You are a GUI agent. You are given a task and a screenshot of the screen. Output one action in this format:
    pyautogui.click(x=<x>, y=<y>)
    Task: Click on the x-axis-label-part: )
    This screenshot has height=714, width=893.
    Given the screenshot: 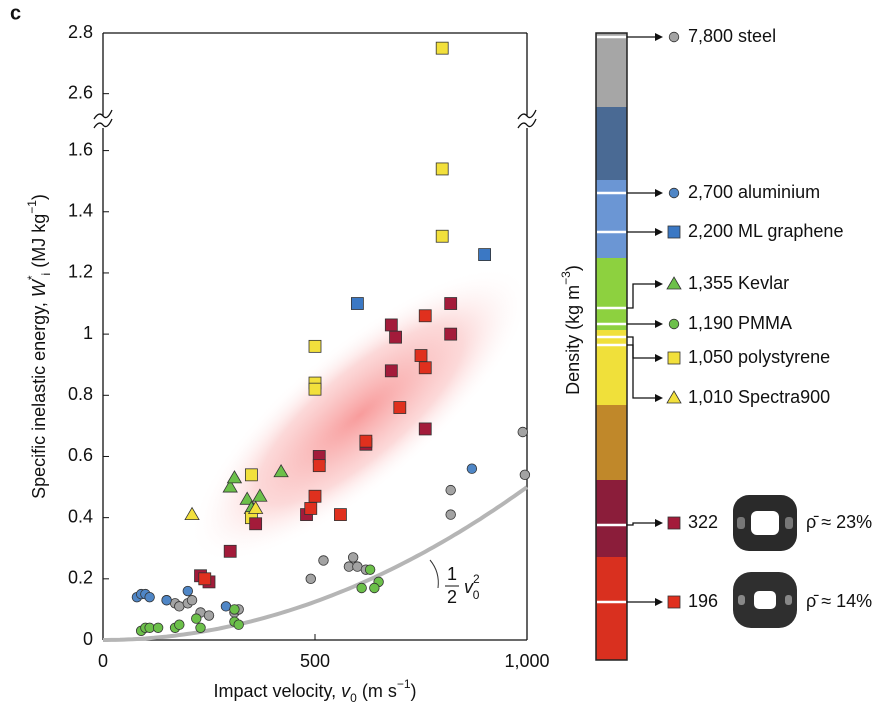 What is the action you would take?
    pyautogui.click(x=414, y=691)
    